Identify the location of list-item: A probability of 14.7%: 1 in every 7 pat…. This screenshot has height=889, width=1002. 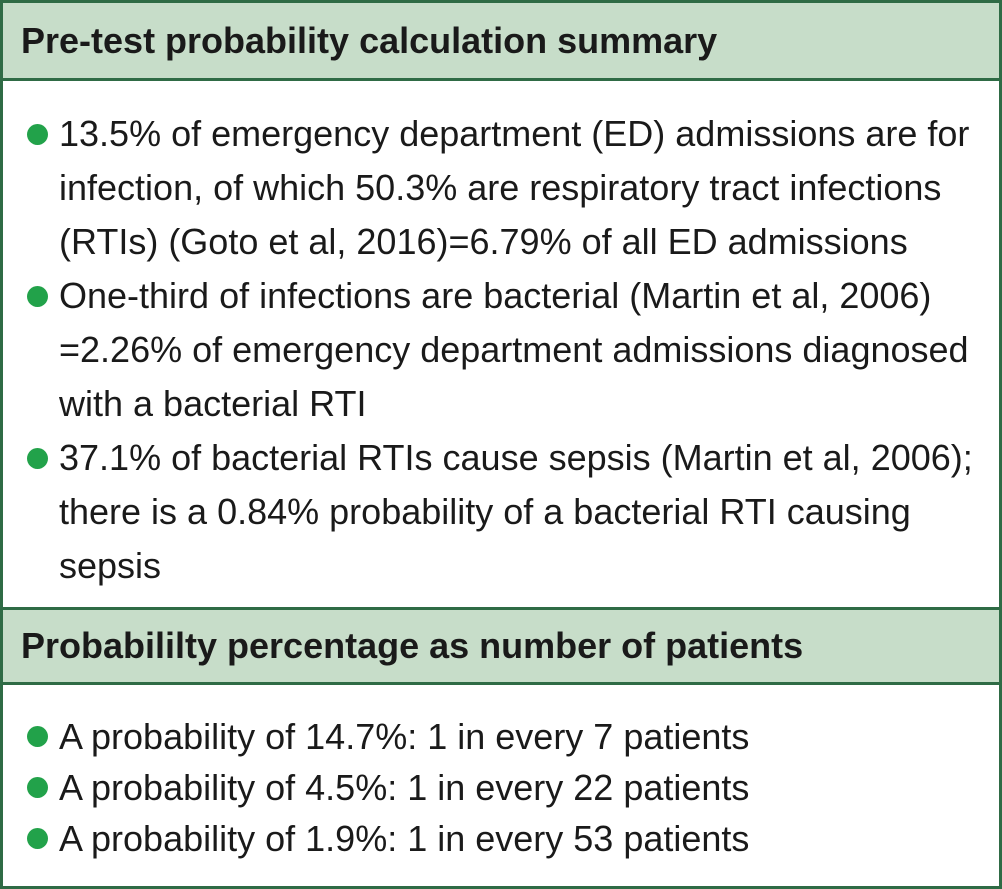
(501, 736).